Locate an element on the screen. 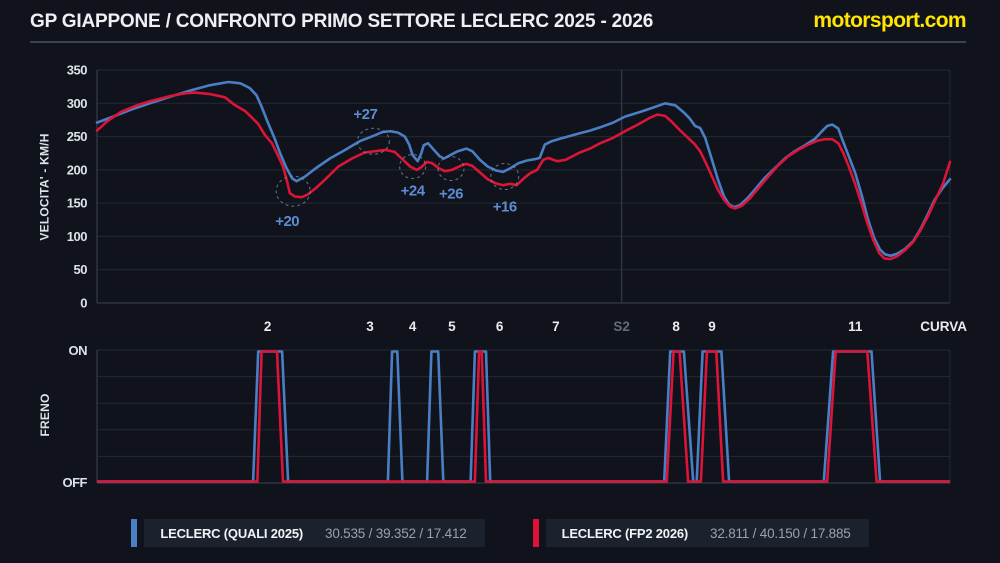  header-divider is located at coordinates (498, 42).